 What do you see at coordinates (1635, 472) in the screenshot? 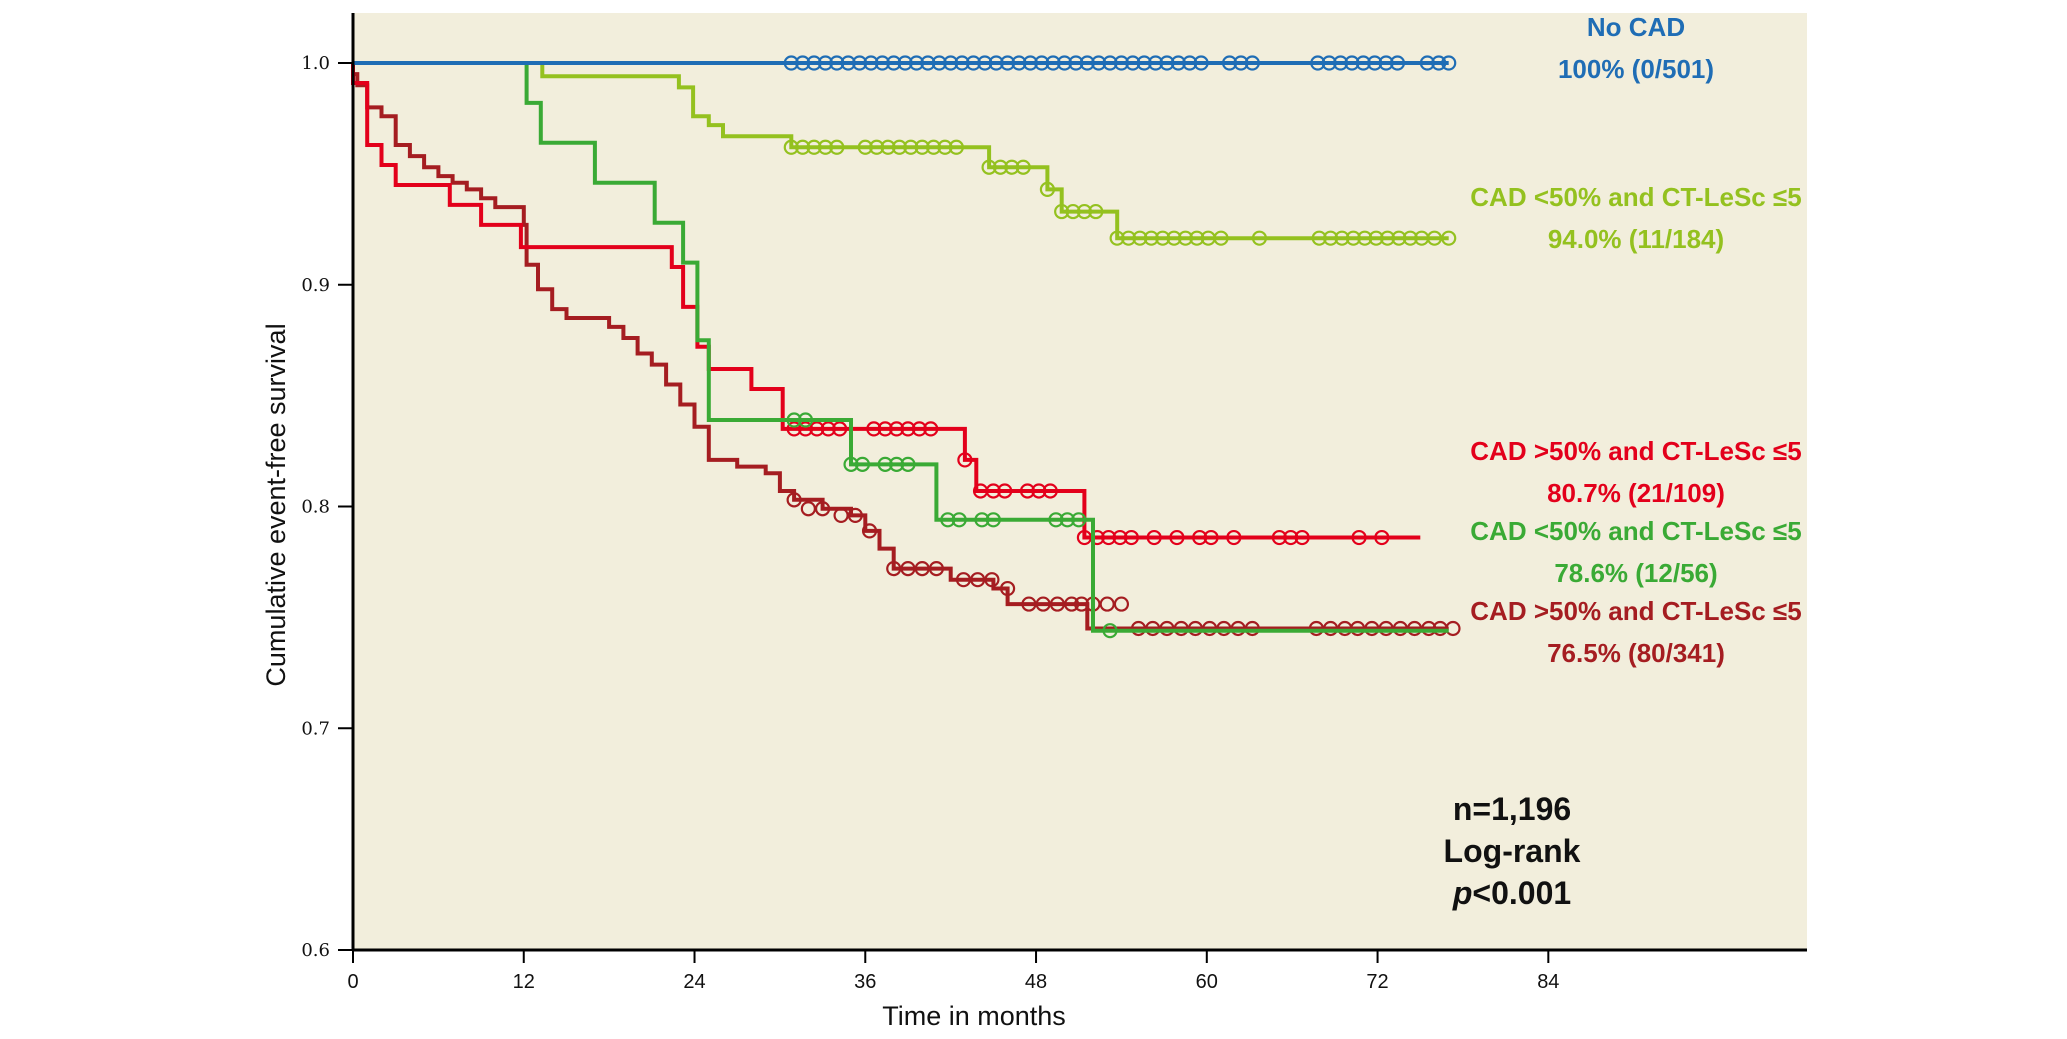
I see `legend-entry: CAD >50% and CT-LeSc ≤5 80.7% (21/109)` at bounding box center [1635, 472].